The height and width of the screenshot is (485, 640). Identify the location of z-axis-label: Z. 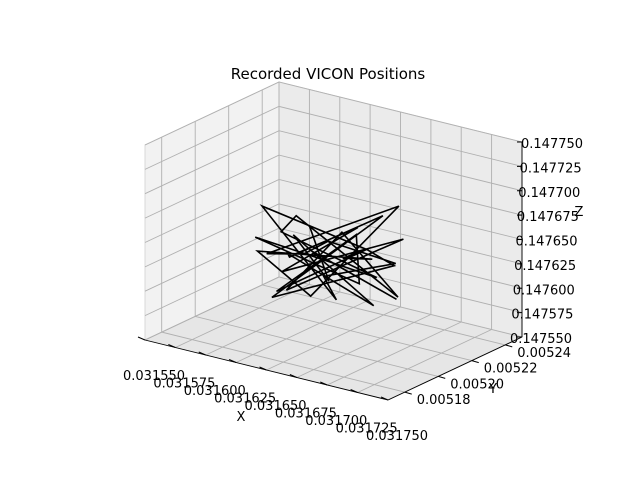
(579, 212).